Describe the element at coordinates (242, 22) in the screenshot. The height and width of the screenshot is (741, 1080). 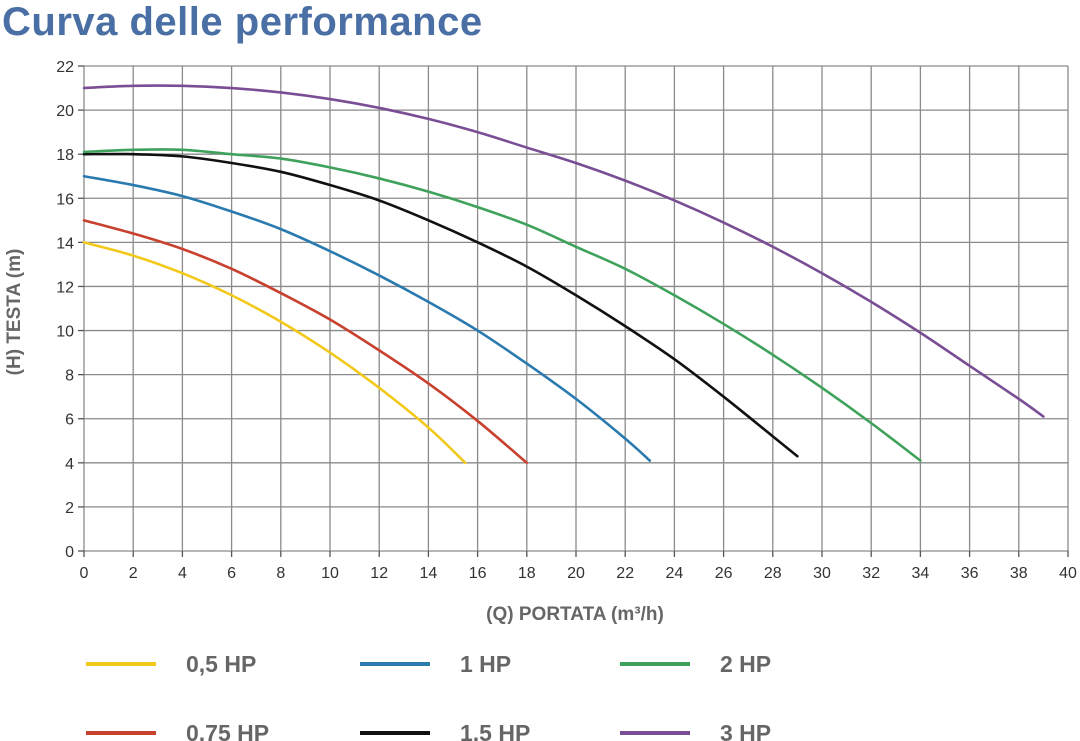
I see `chart-title: Curva delle performance` at that location.